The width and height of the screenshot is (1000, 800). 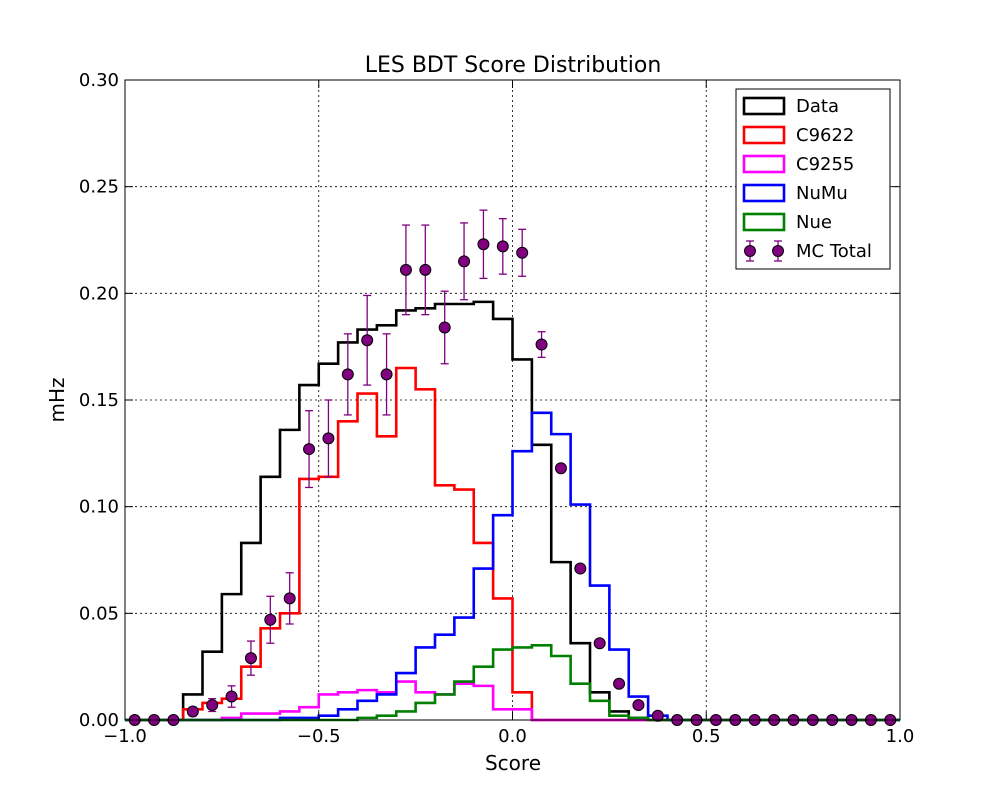 I want to click on legend-box, so click(x=813, y=179).